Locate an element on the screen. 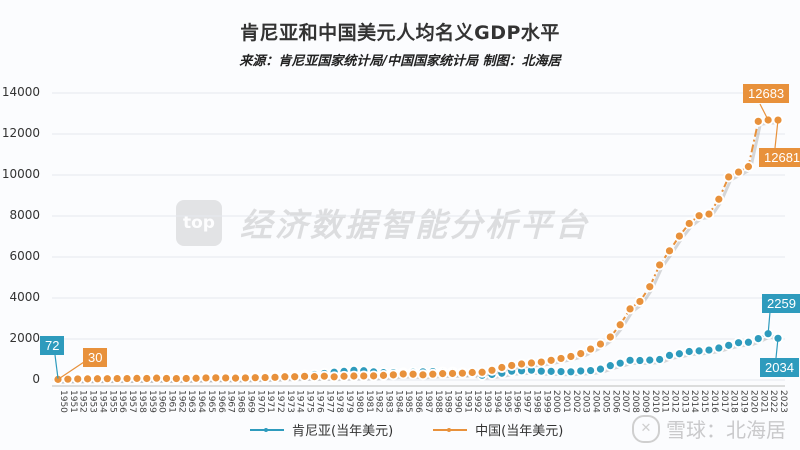 The width and height of the screenshot is (800, 450). svg-text: 1982 is located at coordinates (379, 401).